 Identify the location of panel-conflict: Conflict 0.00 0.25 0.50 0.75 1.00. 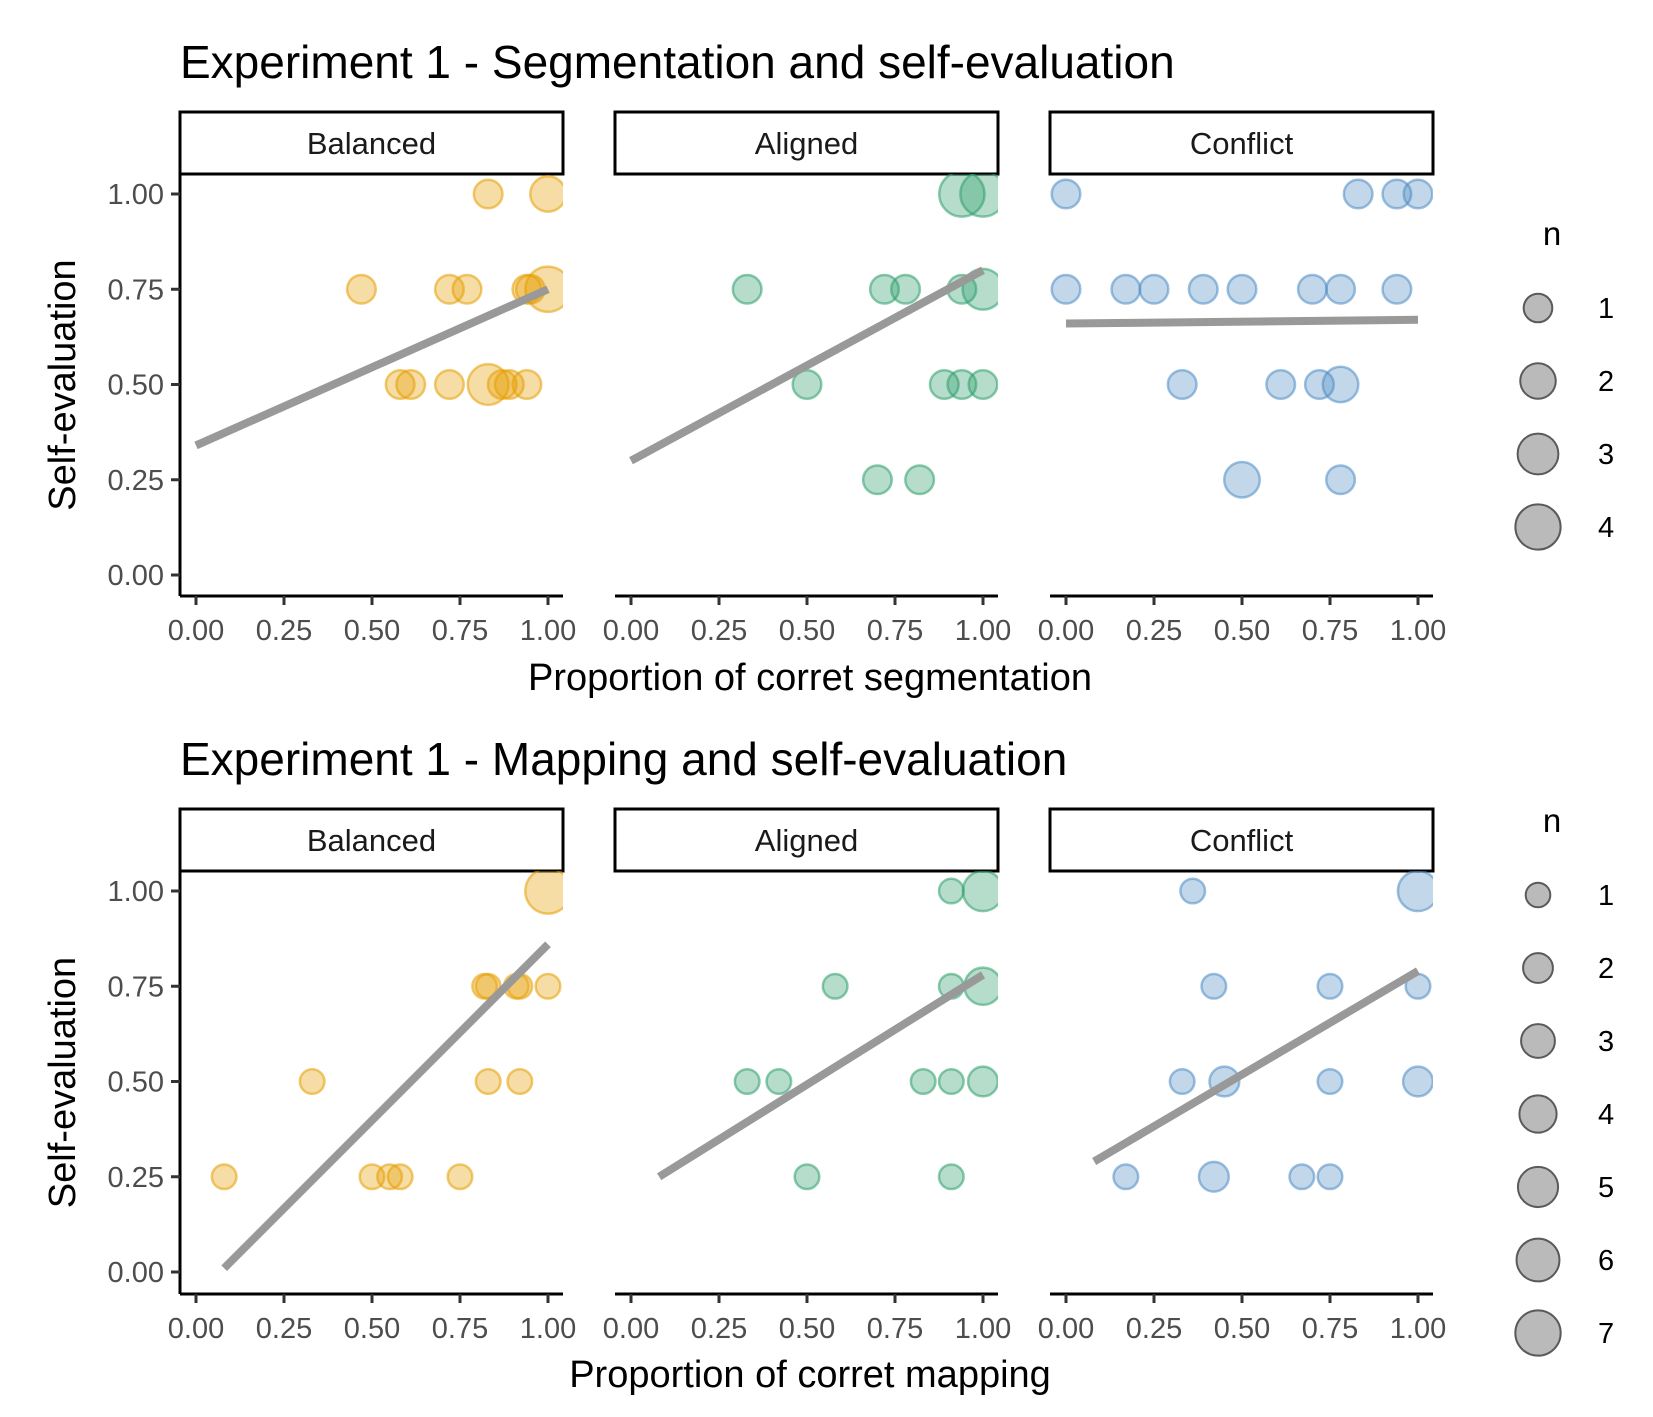
(1242, 378).